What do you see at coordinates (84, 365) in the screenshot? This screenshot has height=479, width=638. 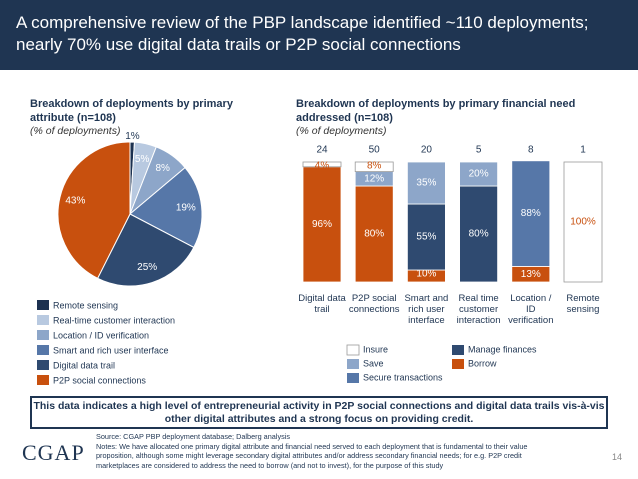 I see `legend-label: Digital data trail` at bounding box center [84, 365].